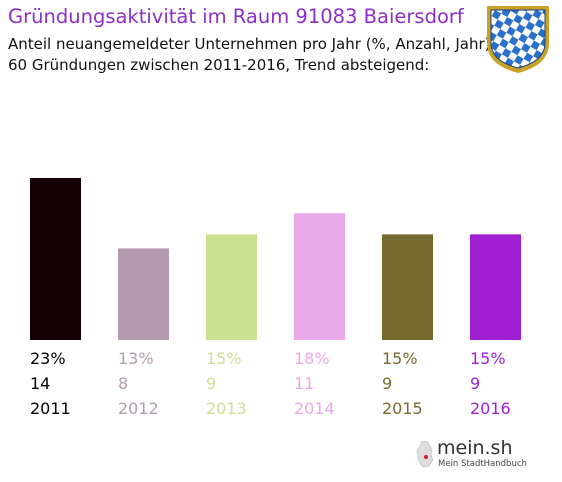 The image size is (562, 482). What do you see at coordinates (482, 464) in the screenshot?
I see `logo-tagline: Mein StadtHandbuch` at bounding box center [482, 464].